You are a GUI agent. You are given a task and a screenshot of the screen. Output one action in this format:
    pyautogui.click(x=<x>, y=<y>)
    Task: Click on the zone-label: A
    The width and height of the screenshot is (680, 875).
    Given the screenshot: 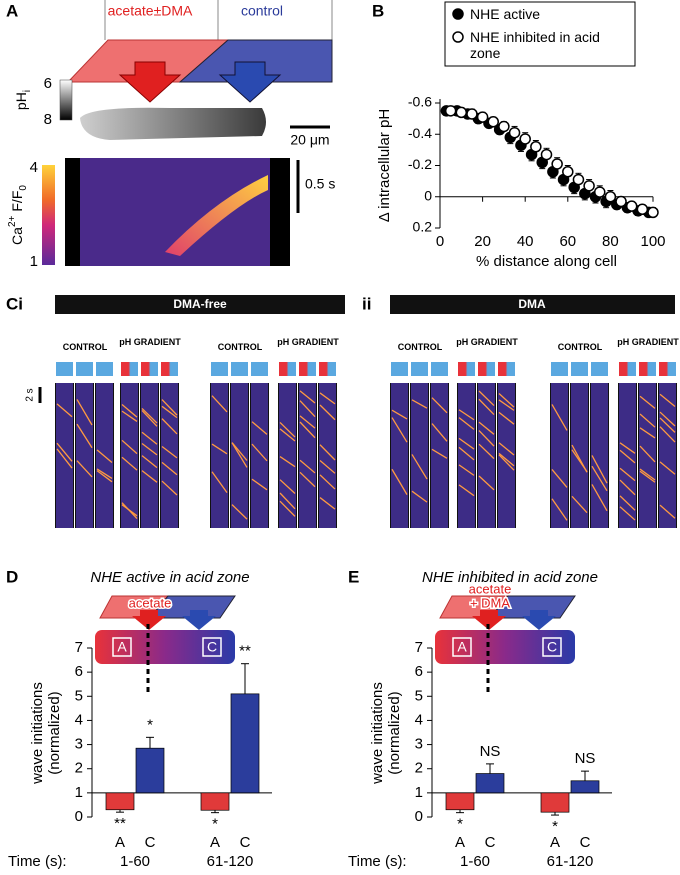 What is the action you would take?
    pyautogui.click(x=122, y=647)
    